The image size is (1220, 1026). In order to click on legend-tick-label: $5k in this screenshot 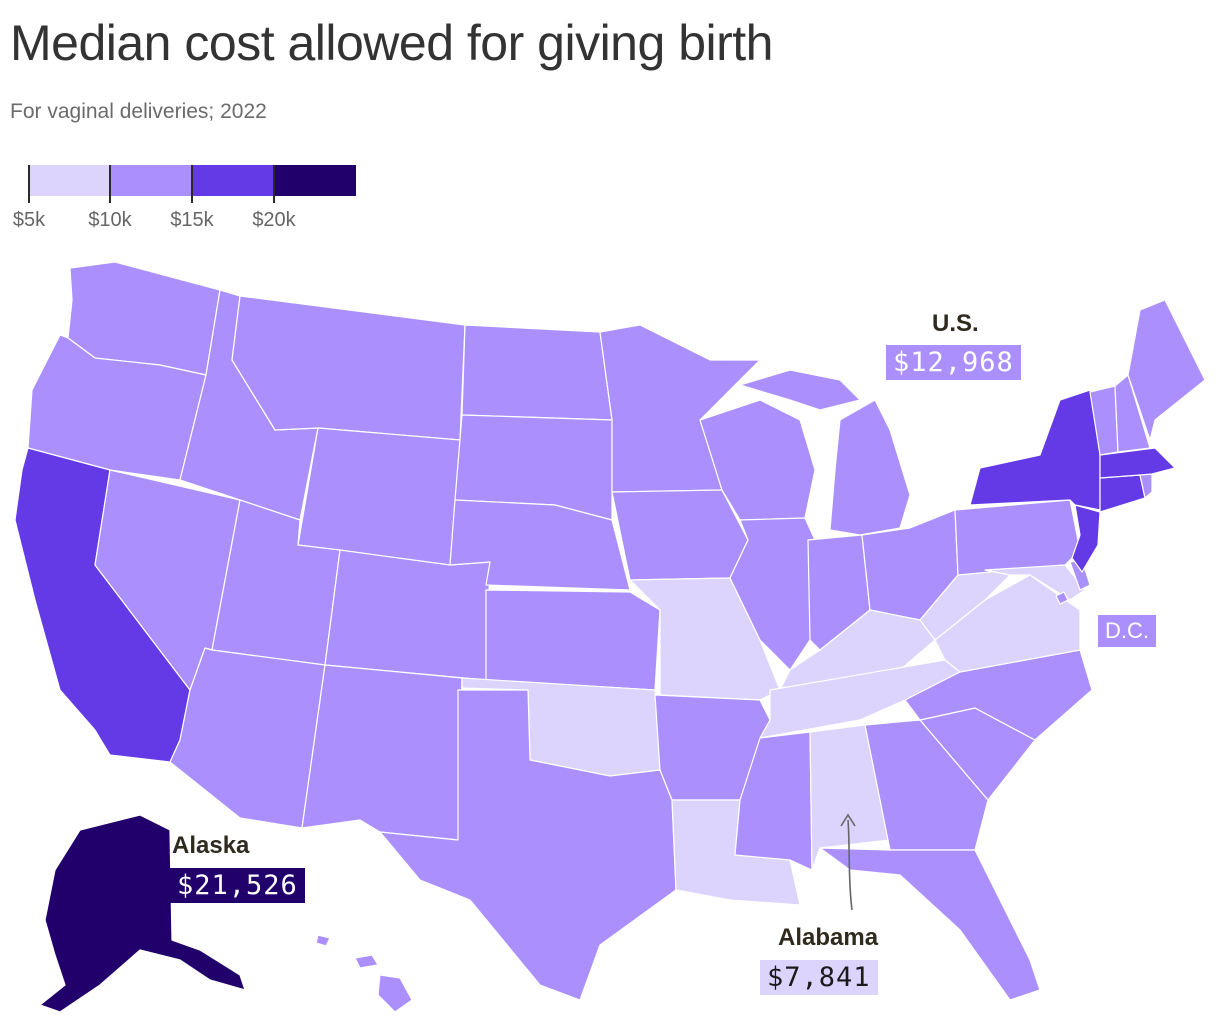, I will do `click(29, 220)`.